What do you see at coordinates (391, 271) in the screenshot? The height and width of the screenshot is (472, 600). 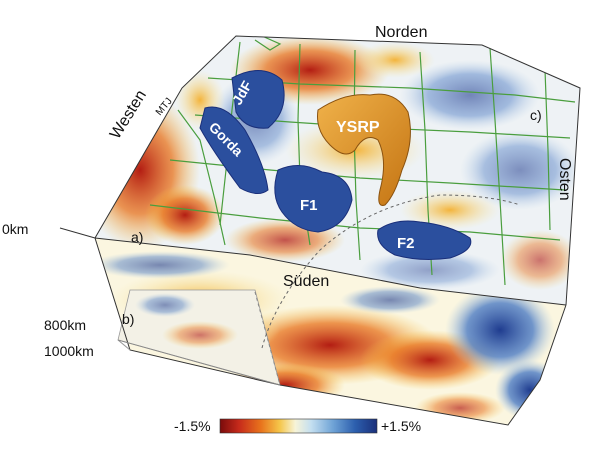 I see `section-line` at bounding box center [391, 271].